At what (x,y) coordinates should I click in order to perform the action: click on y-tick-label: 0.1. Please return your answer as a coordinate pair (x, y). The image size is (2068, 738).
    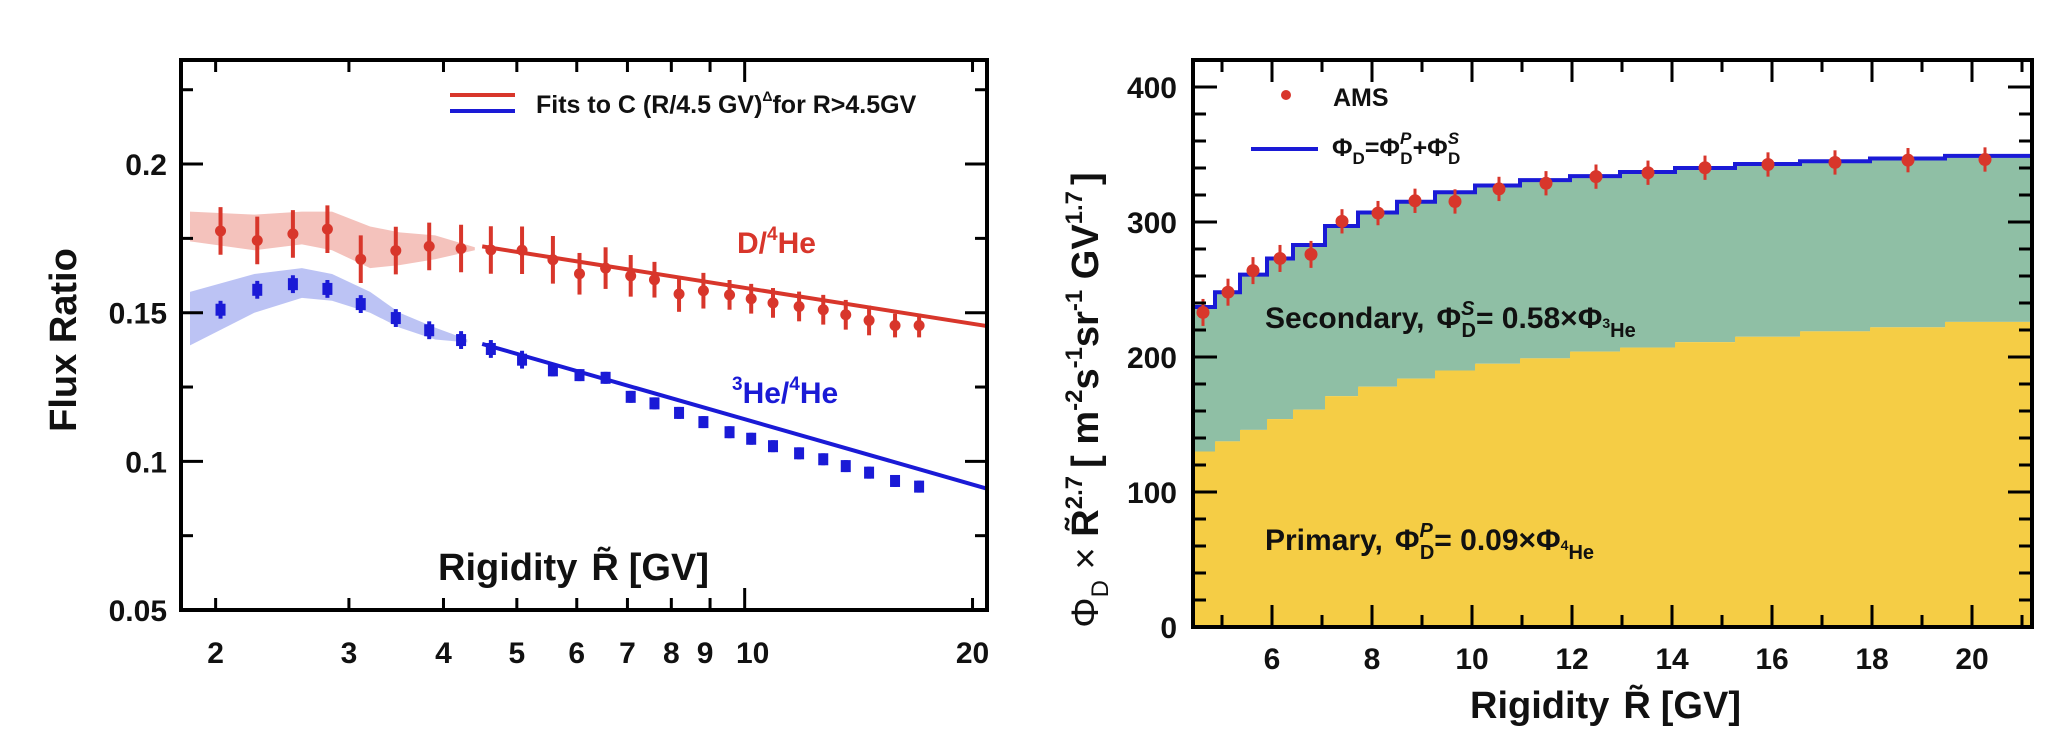
    Looking at the image, I should click on (146, 462).